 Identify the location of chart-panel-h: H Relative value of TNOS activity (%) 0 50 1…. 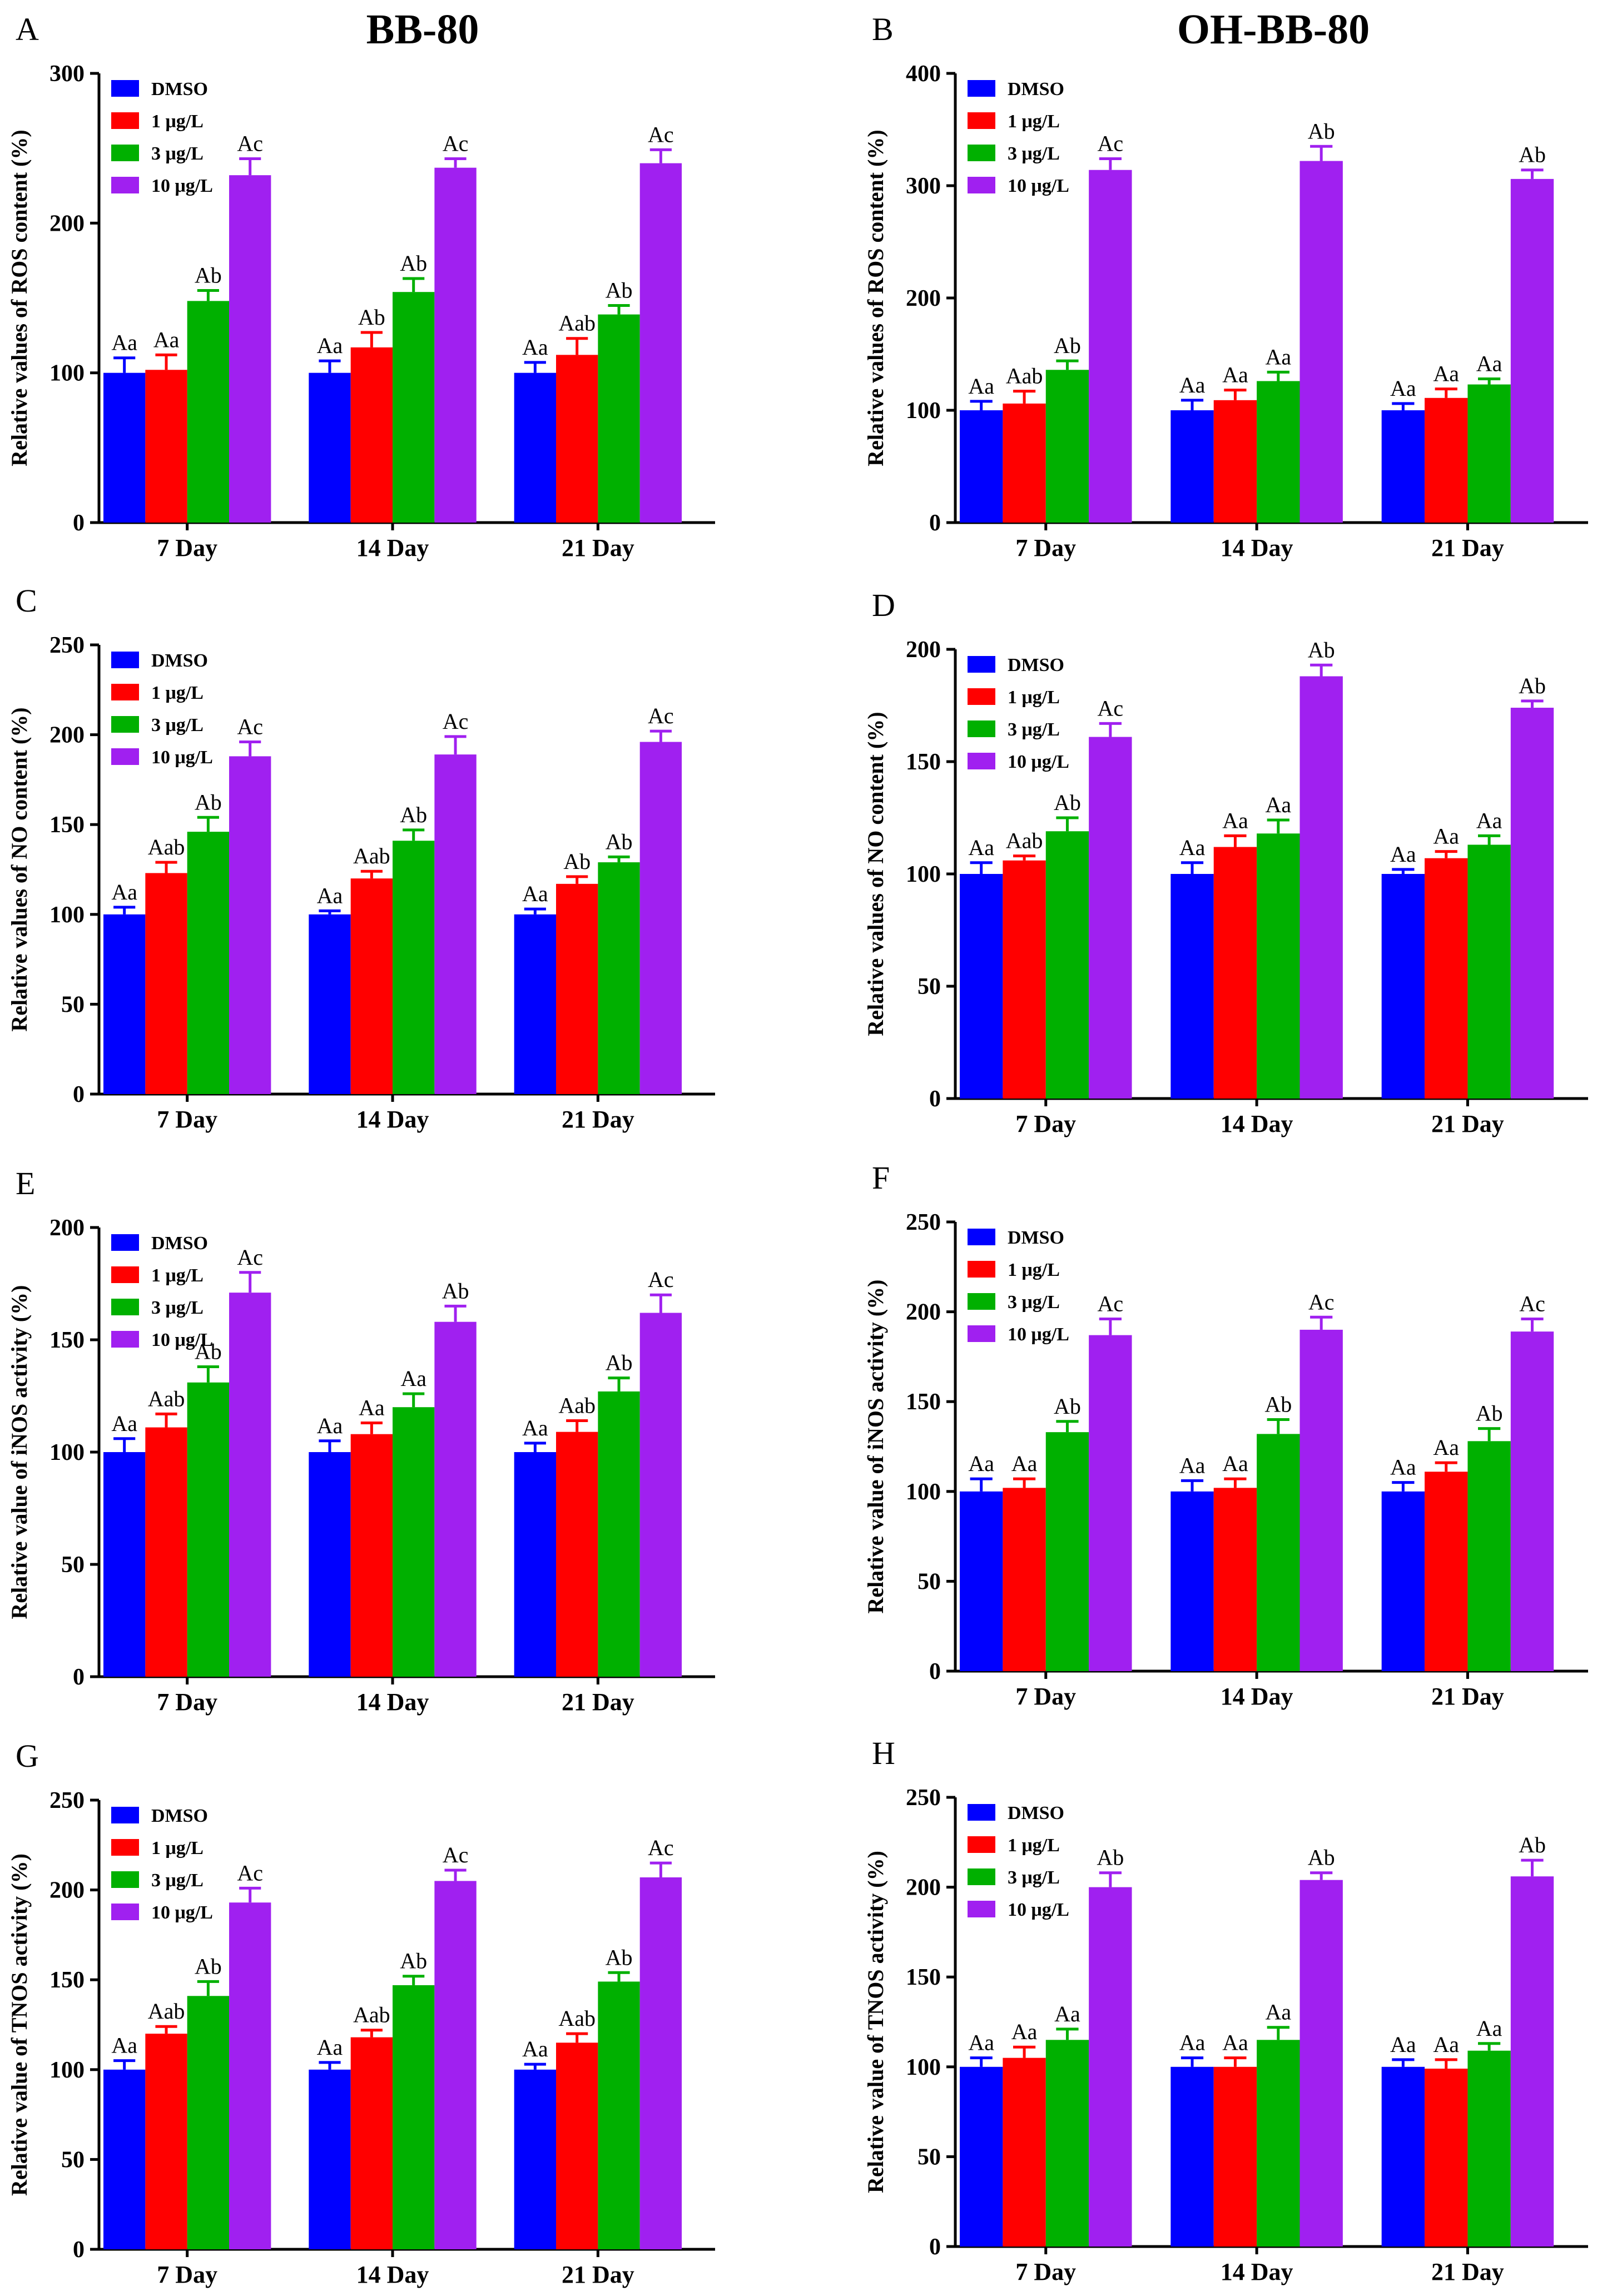
(1225, 2010).